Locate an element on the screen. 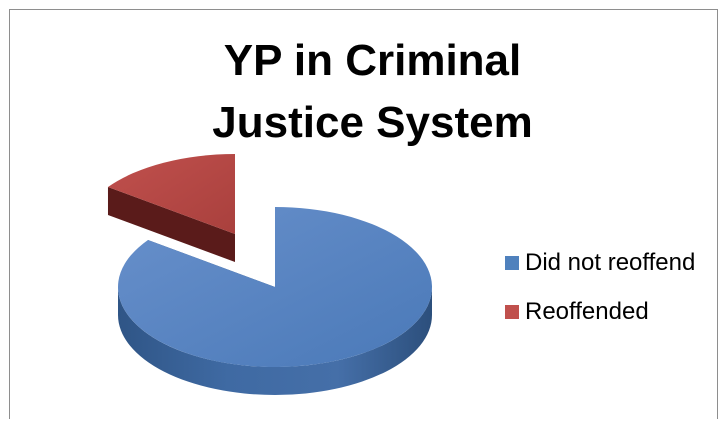 The height and width of the screenshot is (426, 723). pie-slice-reoffended is located at coordinates (171, 194).